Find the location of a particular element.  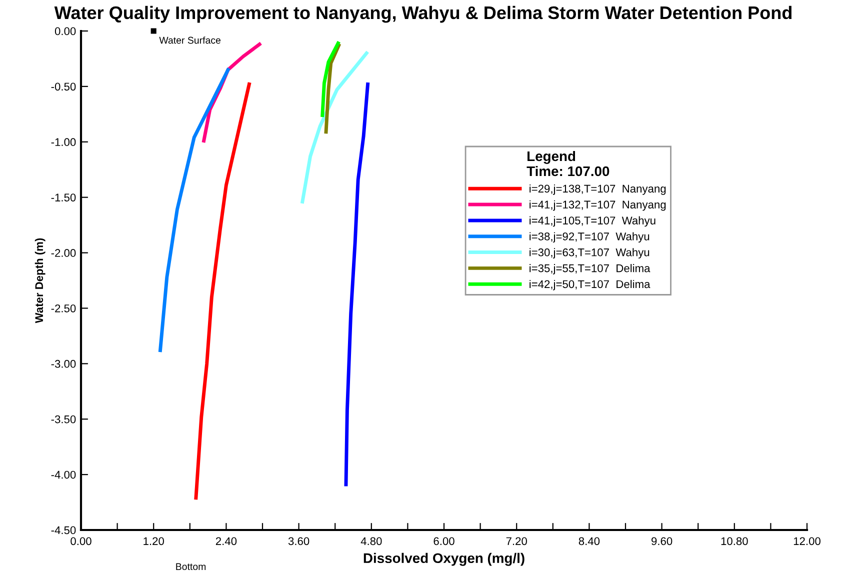

legend-label: i=38,j=92,T=107 Wahyu is located at coordinates (590, 237).